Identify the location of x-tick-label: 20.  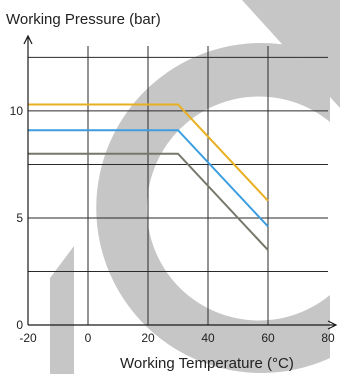
(148, 338).